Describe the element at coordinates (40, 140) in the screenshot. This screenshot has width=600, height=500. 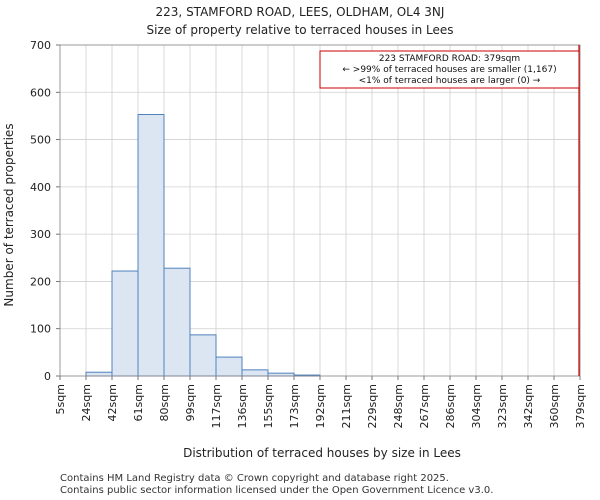
I see `y-tick-label: 500` at that location.